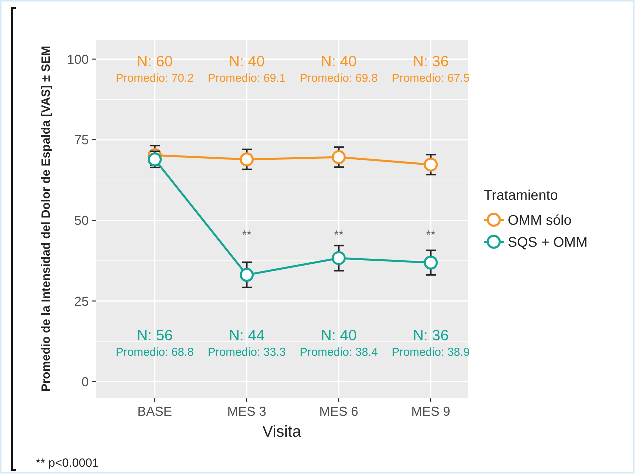 The image size is (635, 474). Describe the element at coordinates (46, 219) in the screenshot. I see `y-axis-title: Promedio de la Intensidad del Dolor de Espalda [VAS] ± SEM` at that location.